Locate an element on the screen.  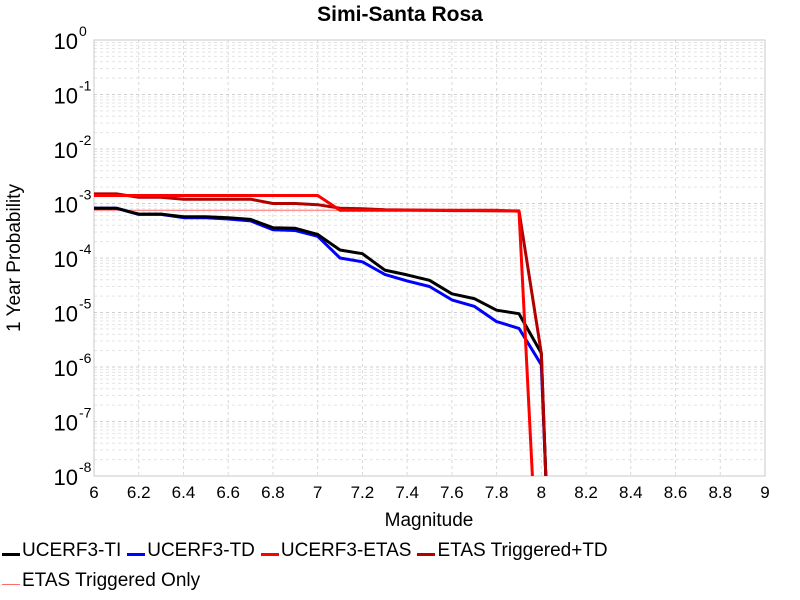
x-tick-label: 8.2 is located at coordinates (586, 492).